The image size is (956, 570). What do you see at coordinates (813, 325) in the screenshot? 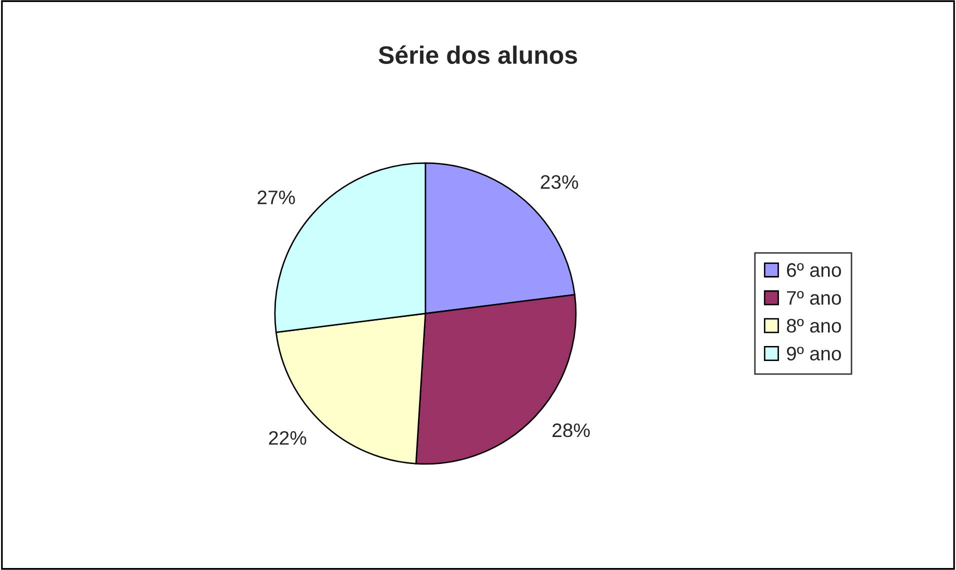
I see `legend-label: 8º ano` at bounding box center [813, 325].